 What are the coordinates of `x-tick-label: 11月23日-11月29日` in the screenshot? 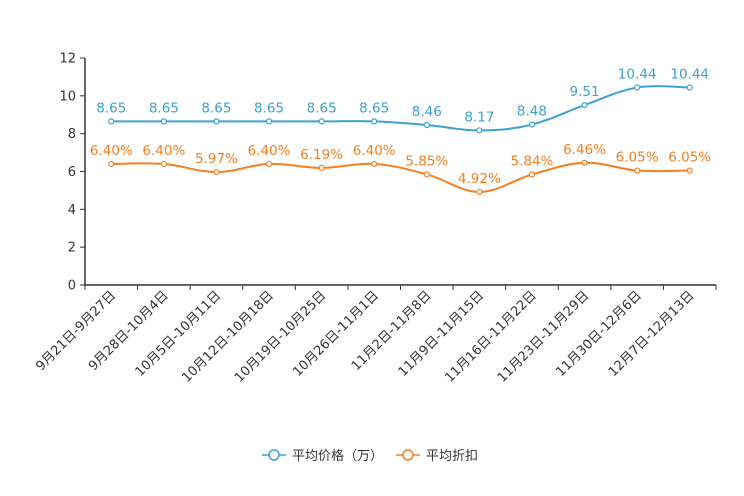 It's located at (543, 336).